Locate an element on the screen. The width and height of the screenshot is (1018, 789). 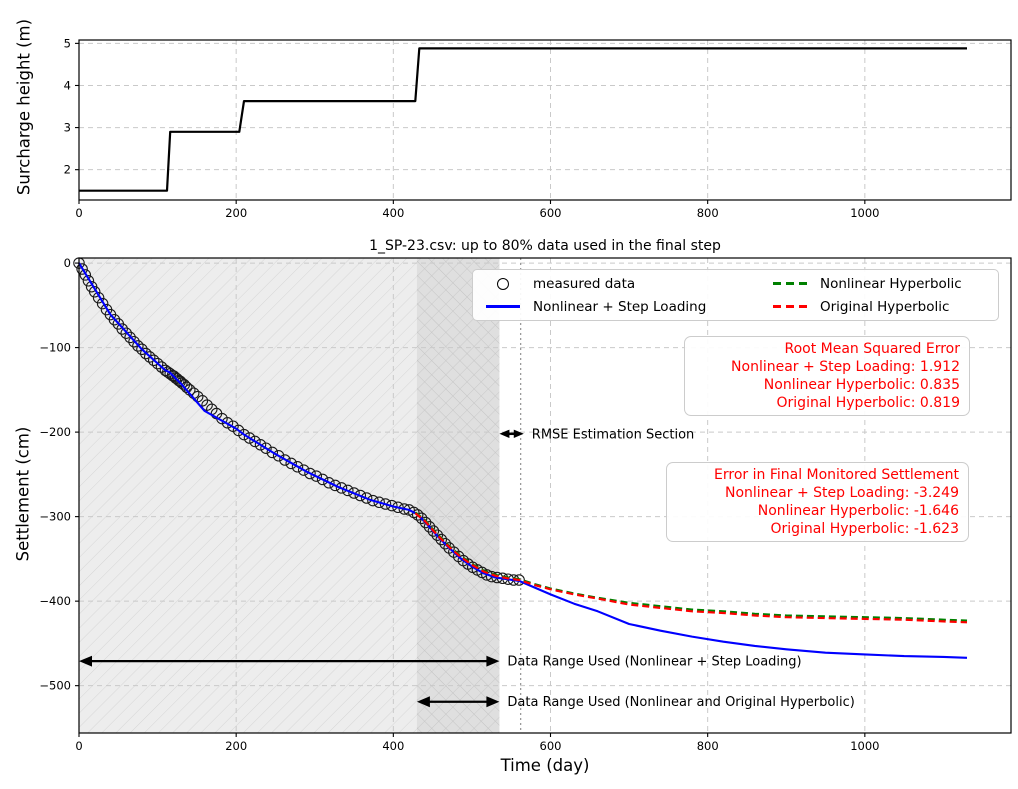
legend-column-2: Nonlinear Hyperbolic Original Hyperbolic is located at coordinates (879, 295).